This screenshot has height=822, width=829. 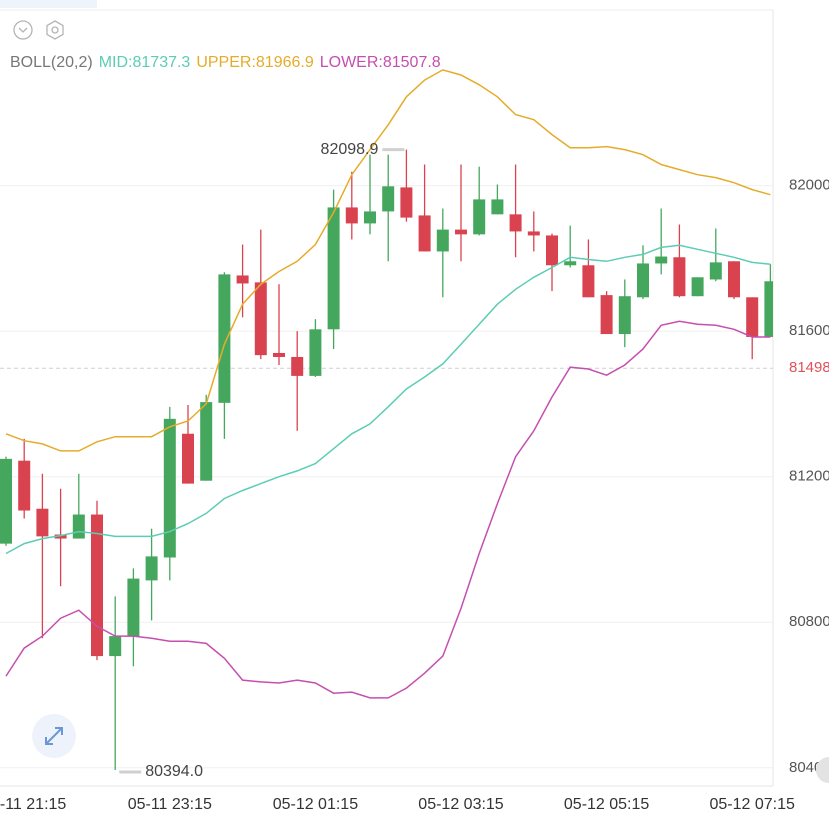 I want to click on x-tick-label: 05-12 05:15, so click(x=607, y=804).